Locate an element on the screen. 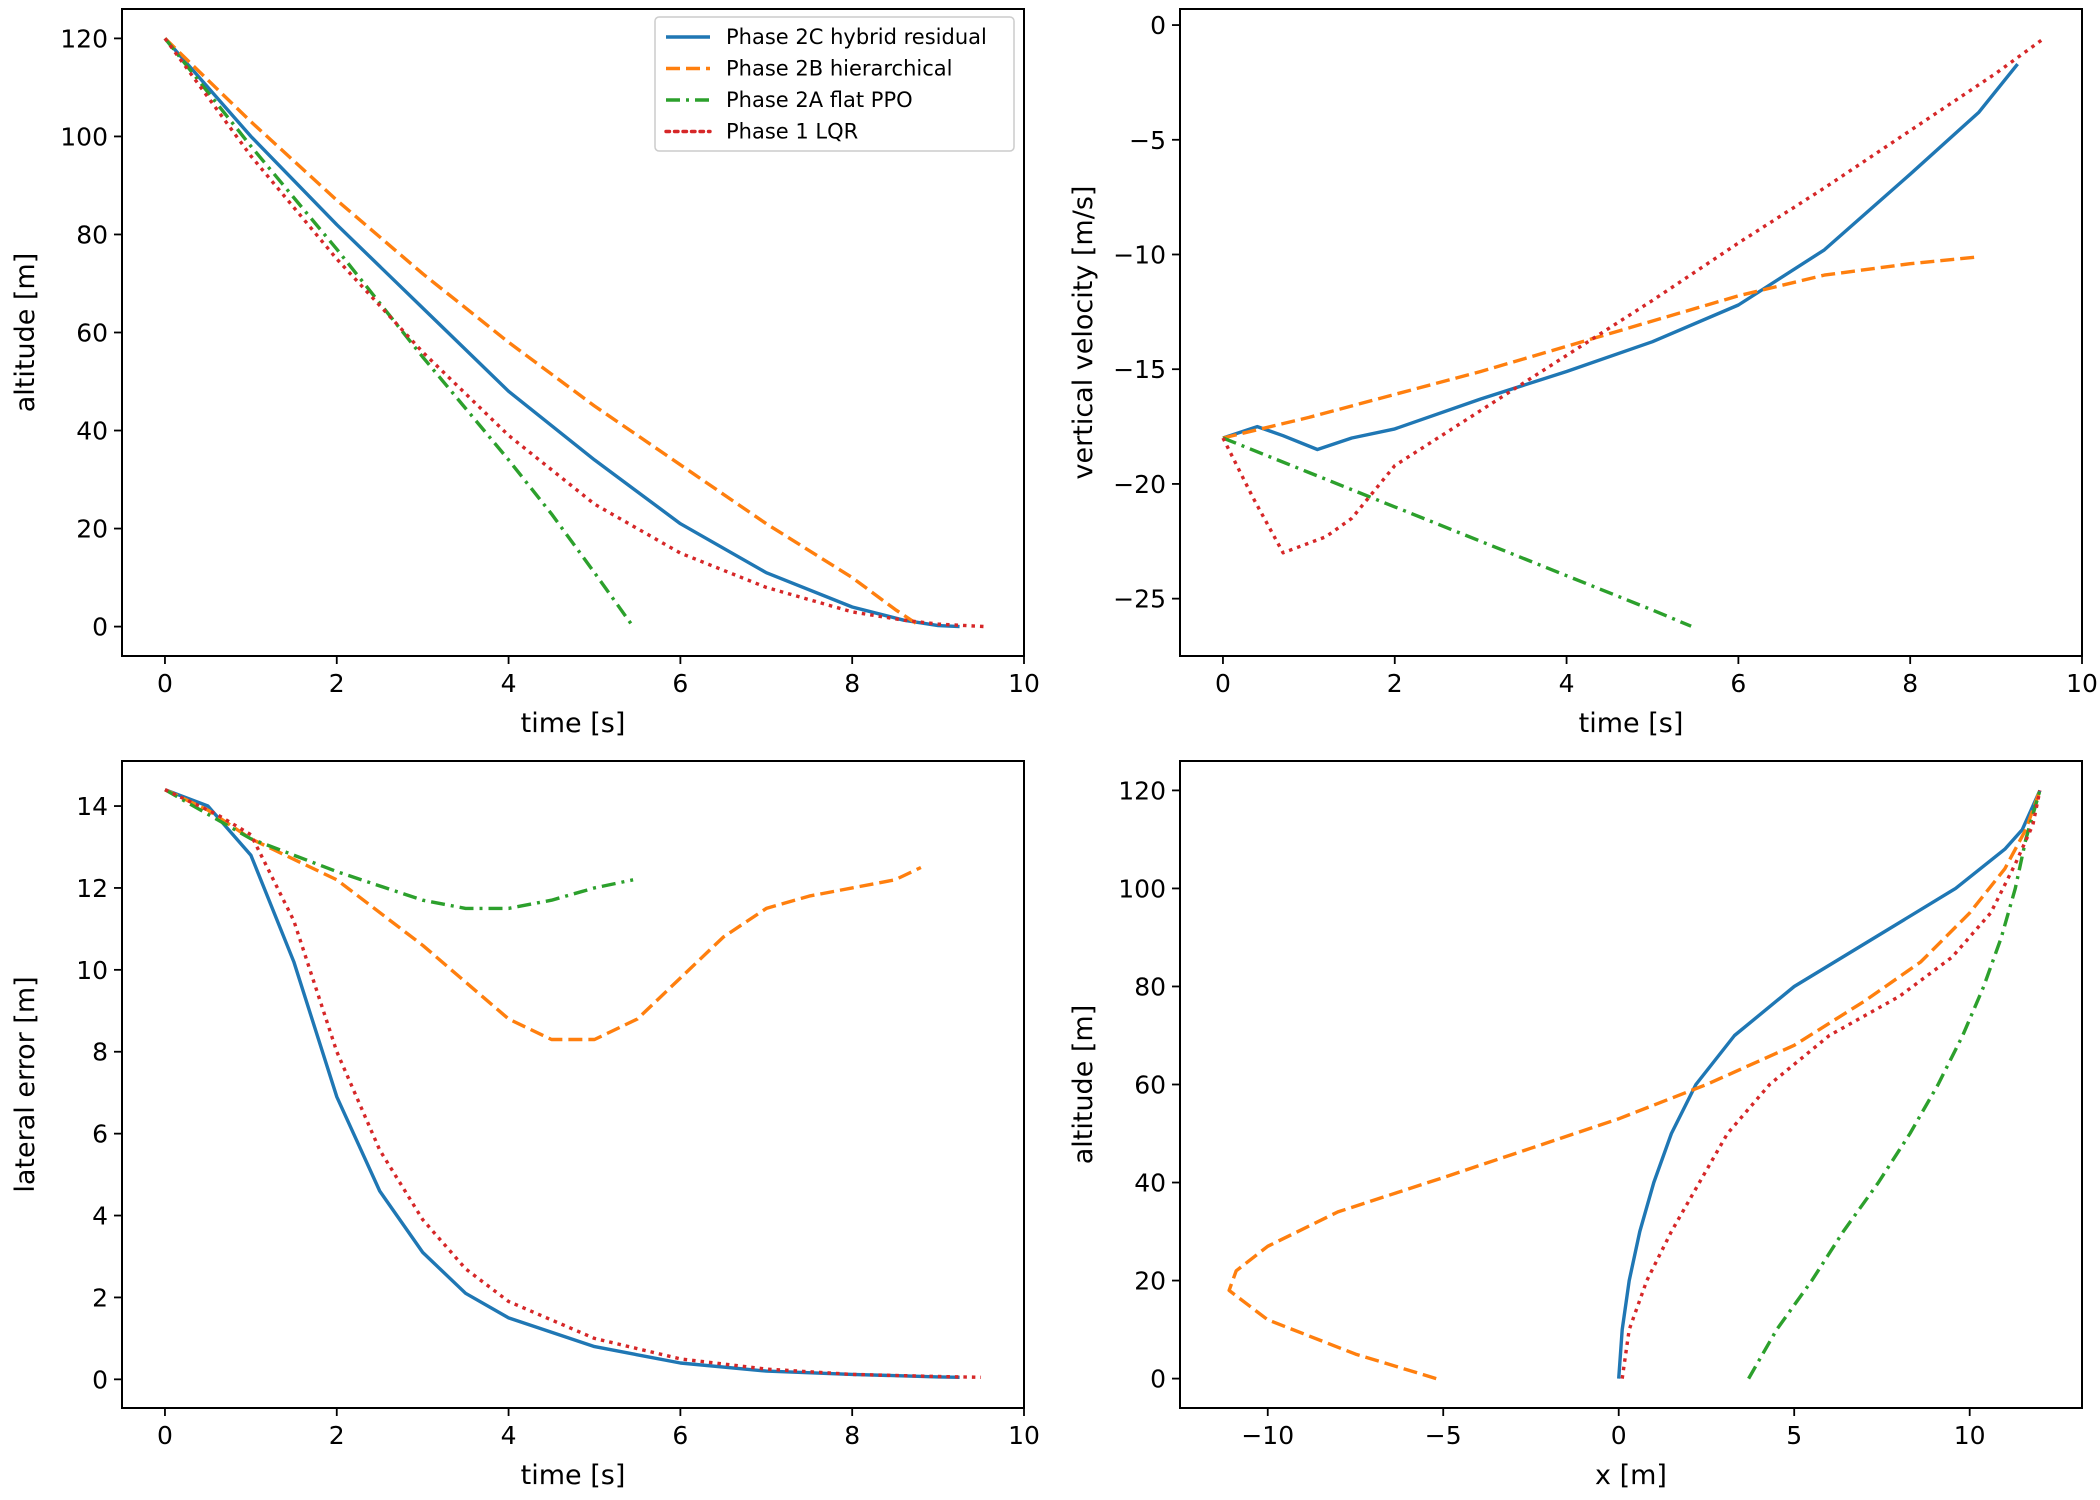  legend-label: Phase 2C hybrid residual is located at coordinates (856, 37).